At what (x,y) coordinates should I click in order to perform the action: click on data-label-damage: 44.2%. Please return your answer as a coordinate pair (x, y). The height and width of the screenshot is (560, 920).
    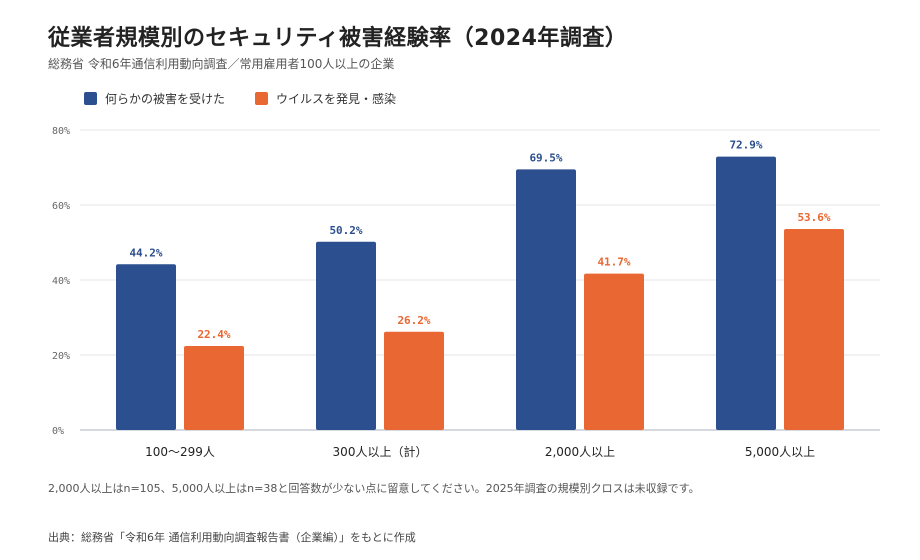
    Looking at the image, I should click on (145, 252).